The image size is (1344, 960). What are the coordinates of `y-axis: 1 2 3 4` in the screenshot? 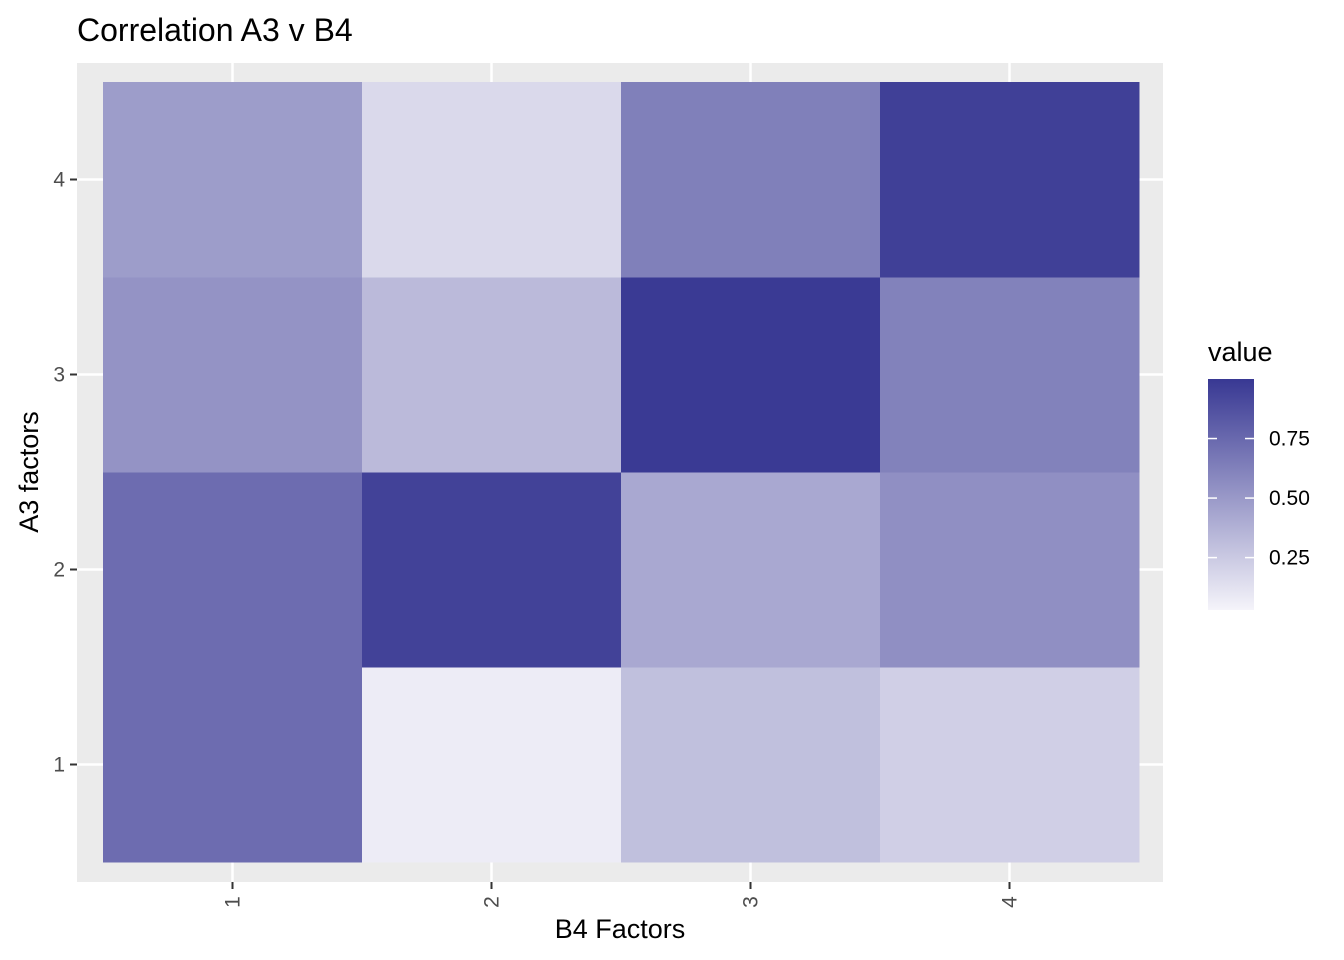 It's located at (65, 473).